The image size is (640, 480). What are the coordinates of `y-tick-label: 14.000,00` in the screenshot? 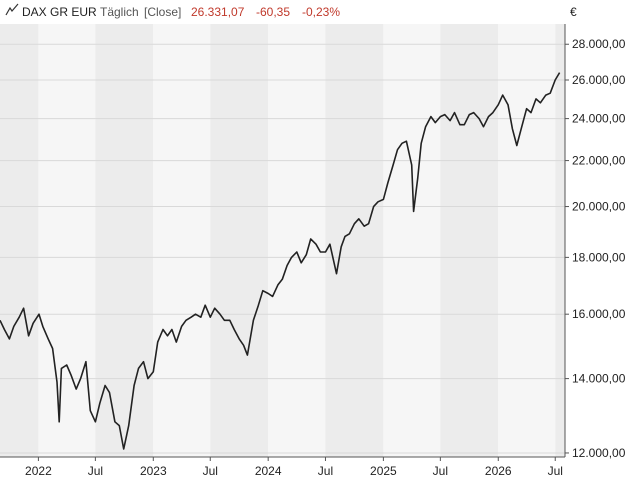 It's located at (599, 379).